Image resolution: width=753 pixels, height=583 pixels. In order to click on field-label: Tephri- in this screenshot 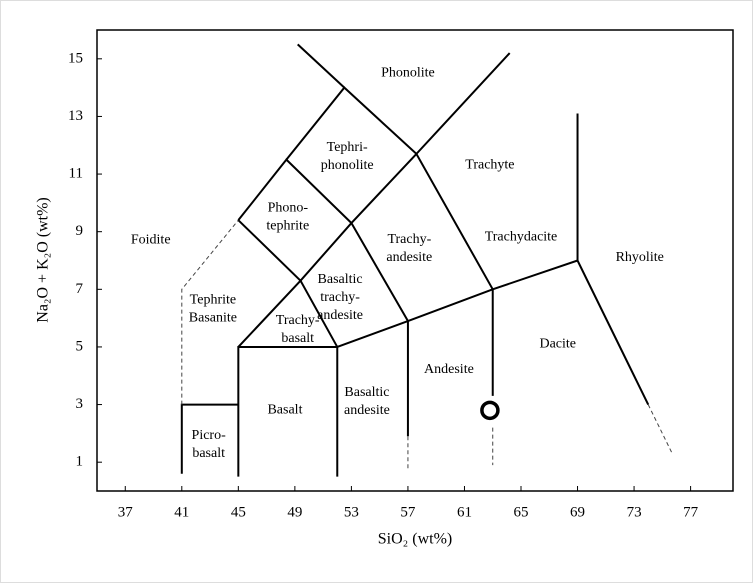, I will do `click(347, 147)`.